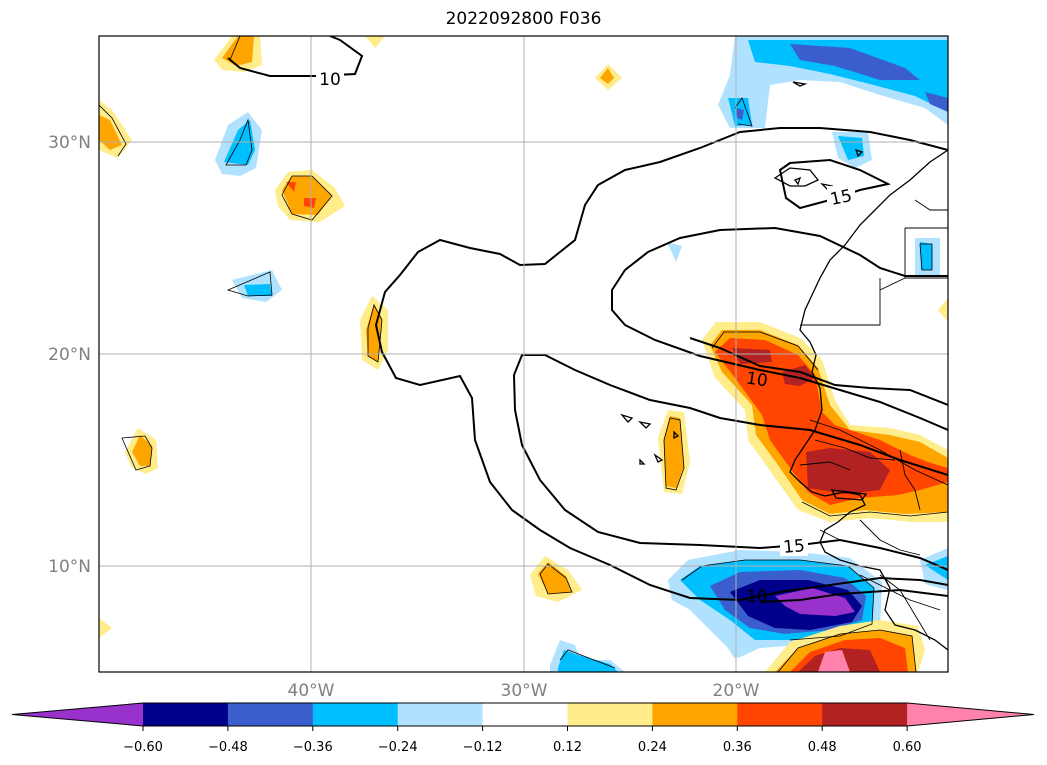 Image resolution: width=1047 pixels, height=765 pixels. I want to click on blue-field-northeast-core, so click(848, 76).